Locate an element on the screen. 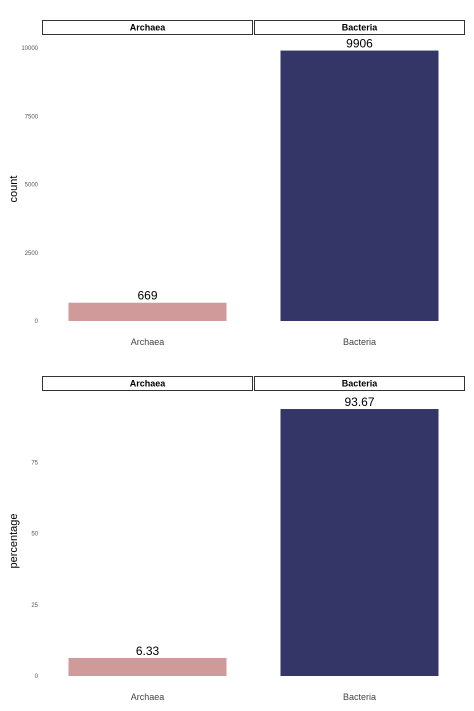 The width and height of the screenshot is (474, 711). y-axis-label: percentage is located at coordinates (14, 540).